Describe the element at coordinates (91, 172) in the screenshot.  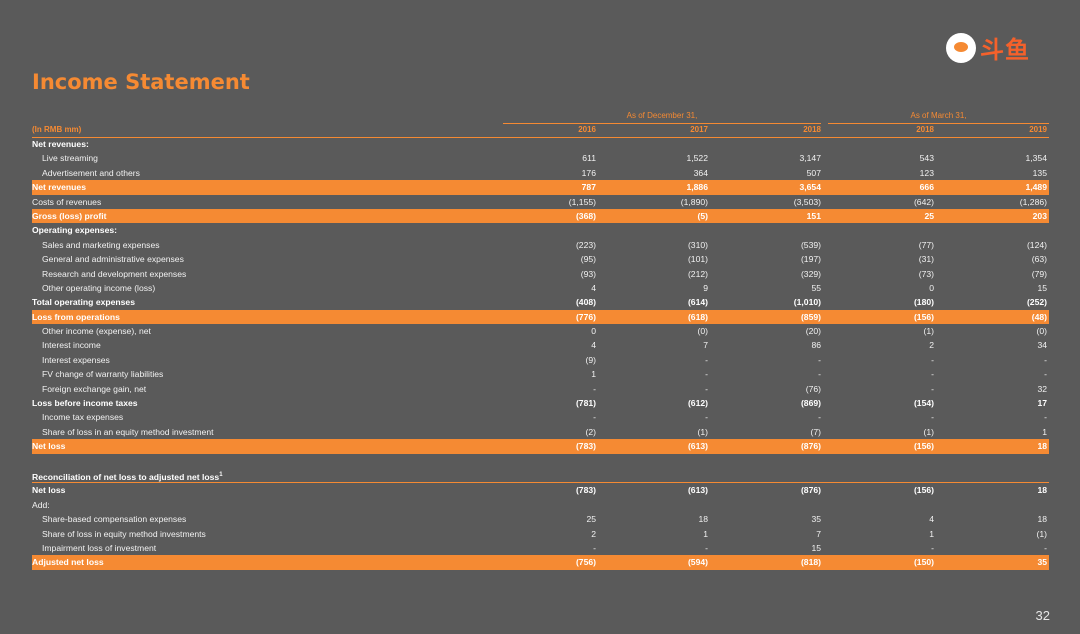
I see `row-label: Advertisement and others` at that location.